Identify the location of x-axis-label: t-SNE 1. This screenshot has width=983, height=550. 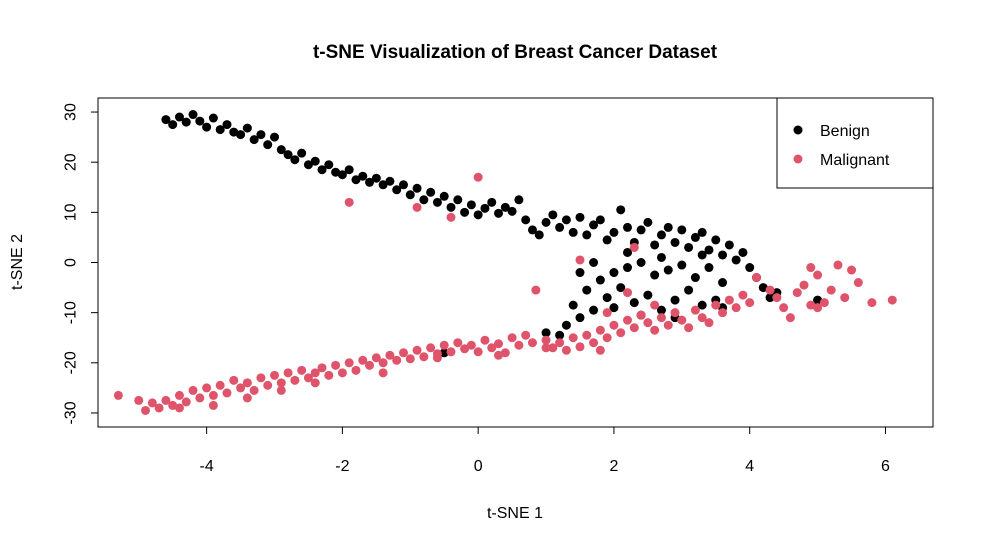
(515, 513).